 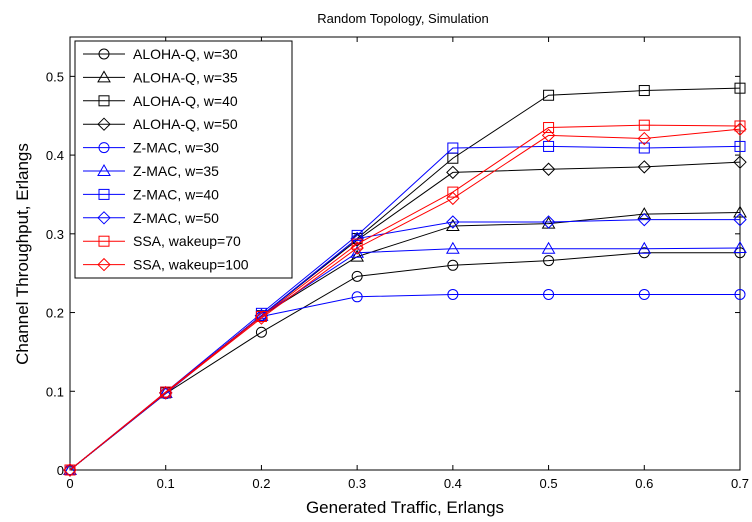 I want to click on legend-item: Z-MAC, w=30, so click(x=151, y=148).